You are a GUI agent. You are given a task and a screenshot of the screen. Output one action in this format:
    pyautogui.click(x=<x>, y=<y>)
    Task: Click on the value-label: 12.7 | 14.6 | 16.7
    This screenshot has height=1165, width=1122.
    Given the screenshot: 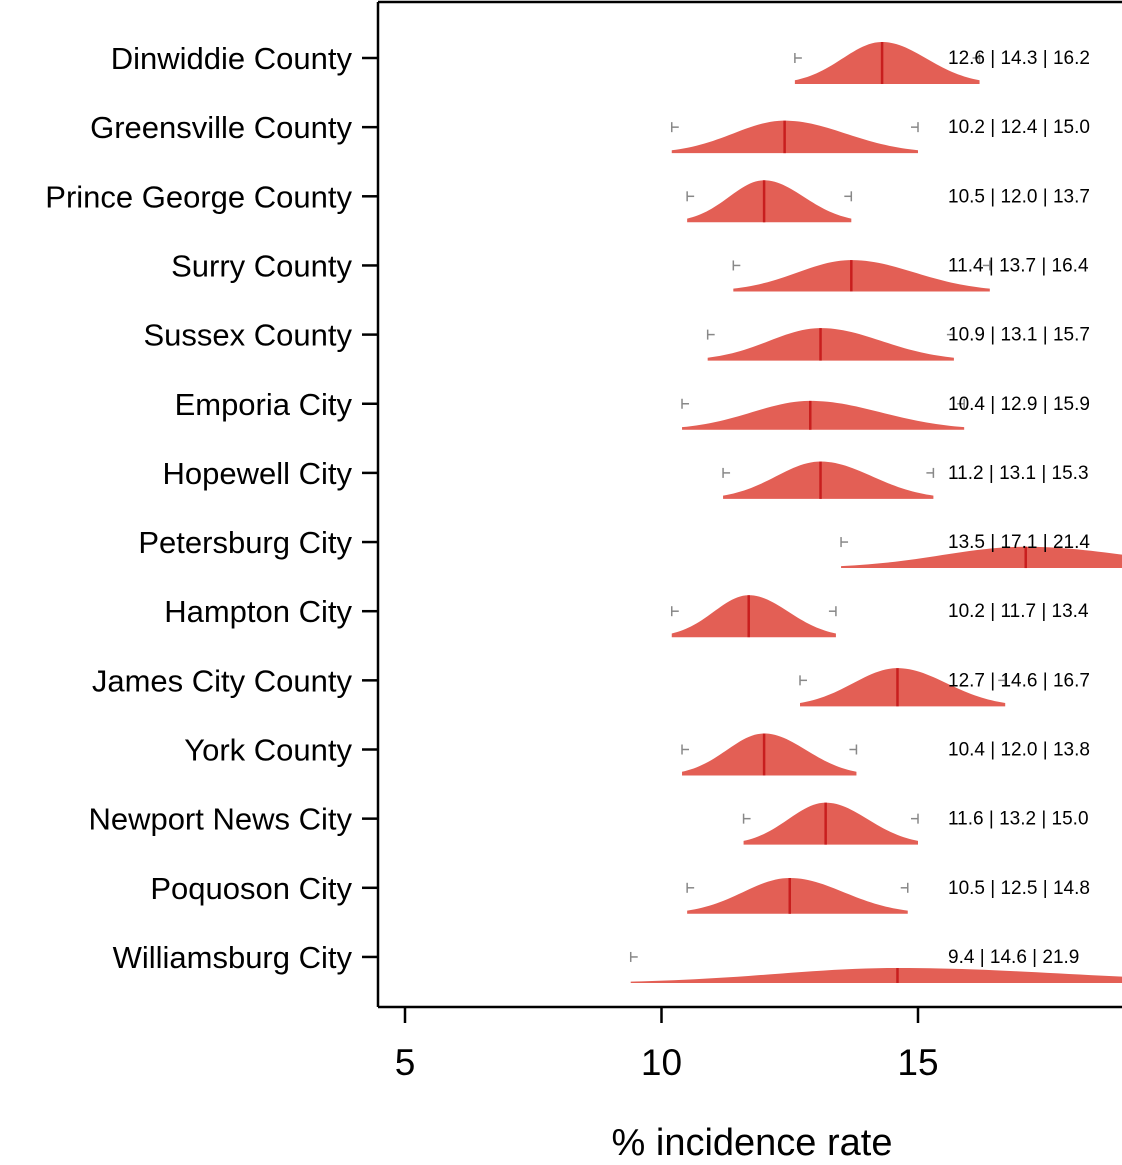 What is the action you would take?
    pyautogui.click(x=1019, y=680)
    